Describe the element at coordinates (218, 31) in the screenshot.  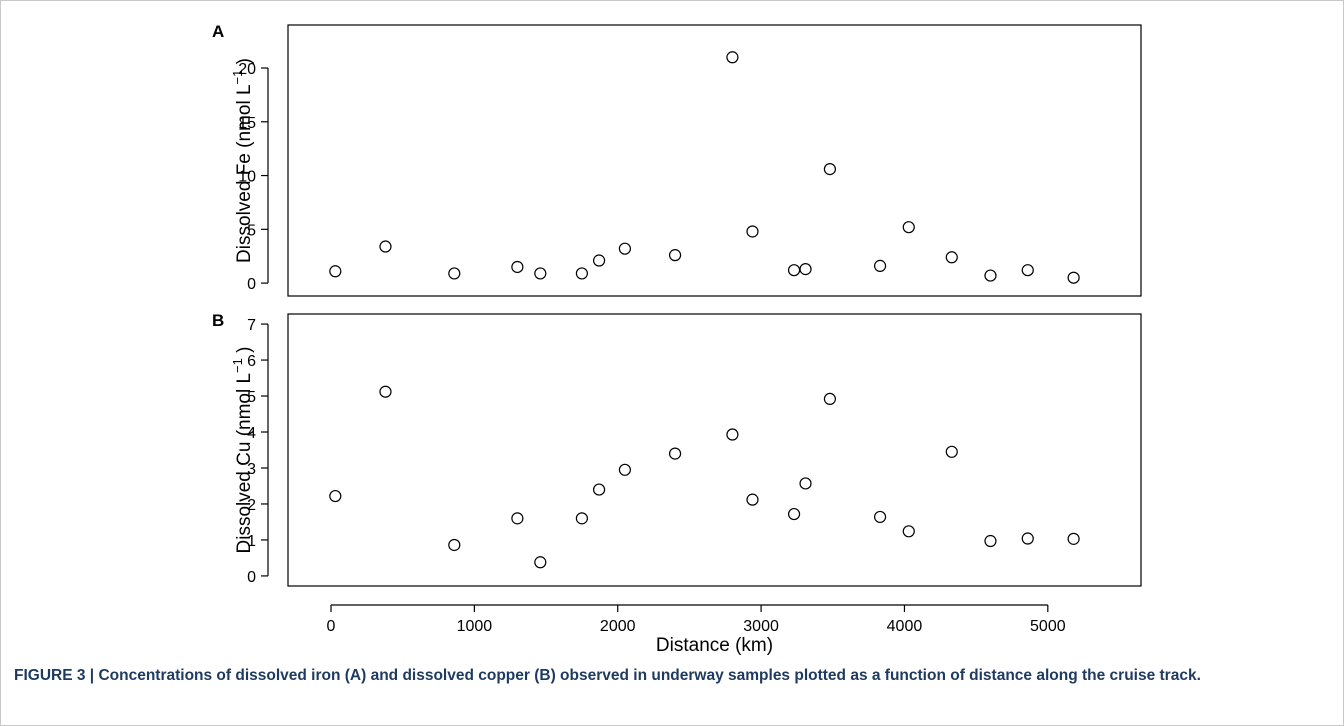
I see `panel-label-a: A` at that location.